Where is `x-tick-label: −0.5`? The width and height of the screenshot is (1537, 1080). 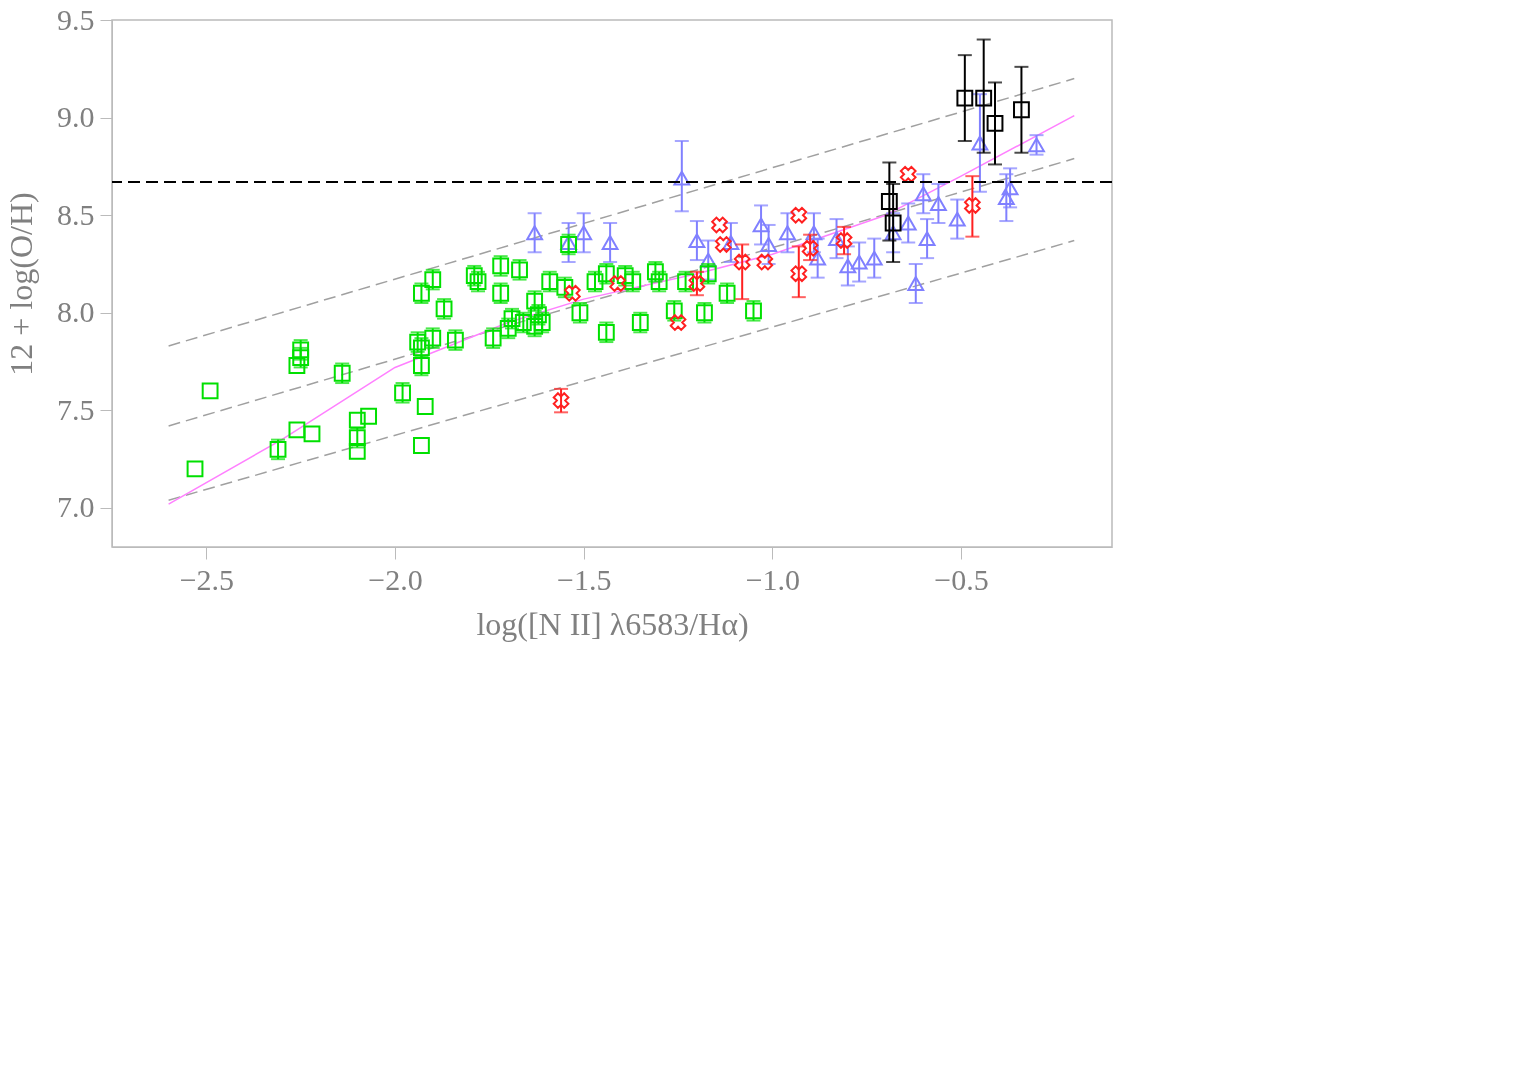 x-tick-label: −0.5 is located at coordinates (961, 579).